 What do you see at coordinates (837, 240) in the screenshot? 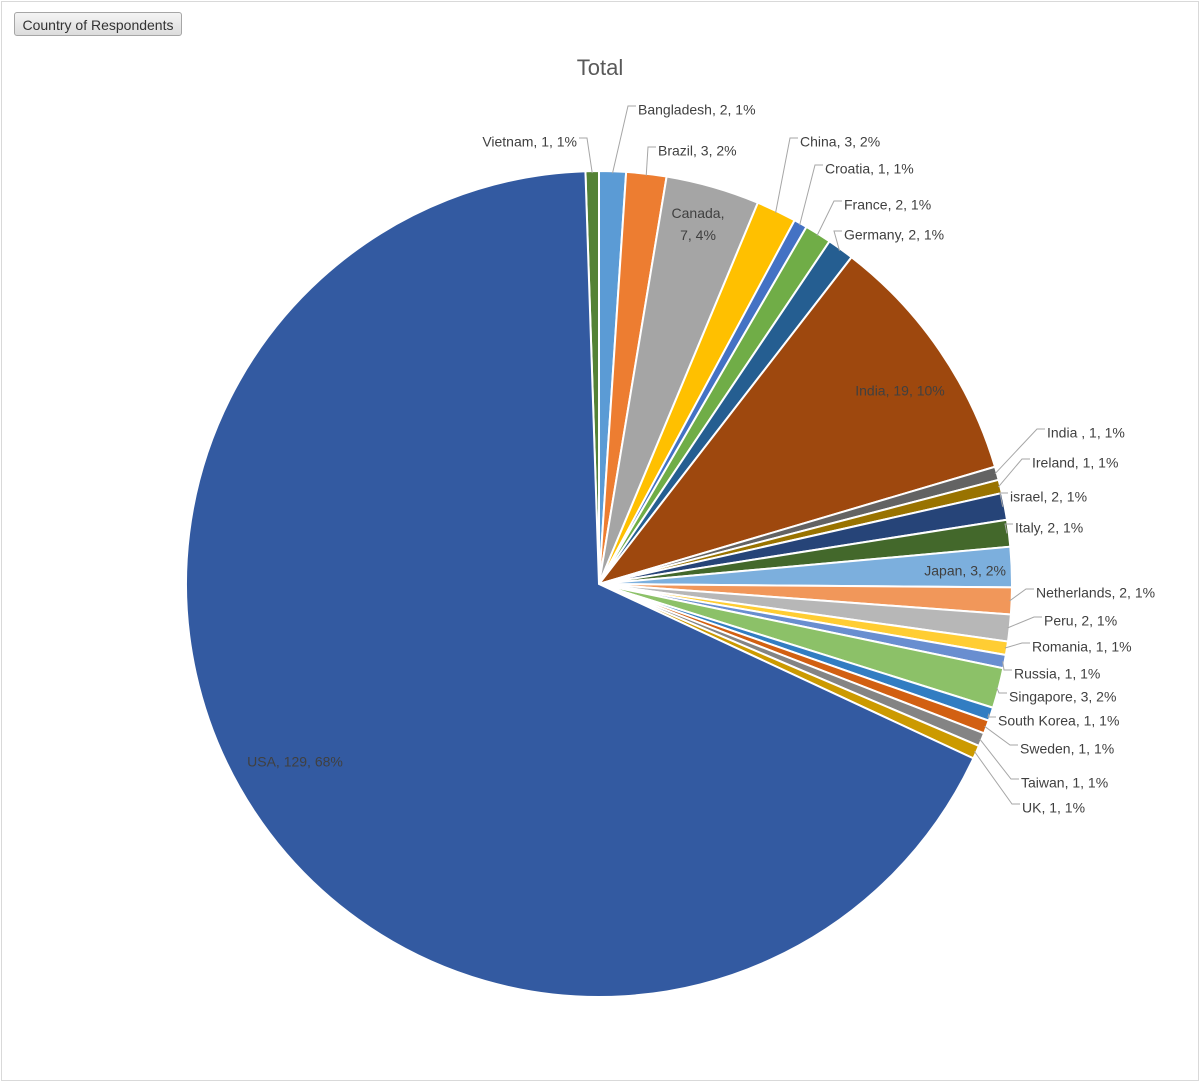
I see `leader-line-germany` at bounding box center [837, 240].